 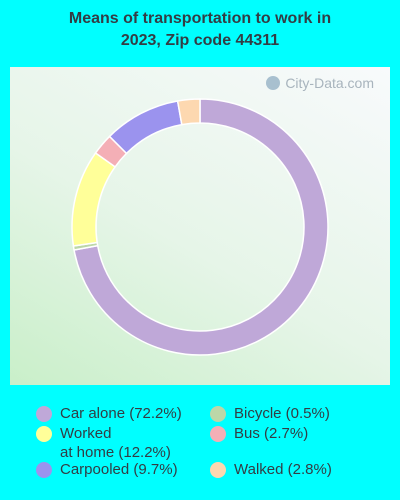 I want to click on legend-item-2: Carpooled (9.7%), so click(x=107, y=469).